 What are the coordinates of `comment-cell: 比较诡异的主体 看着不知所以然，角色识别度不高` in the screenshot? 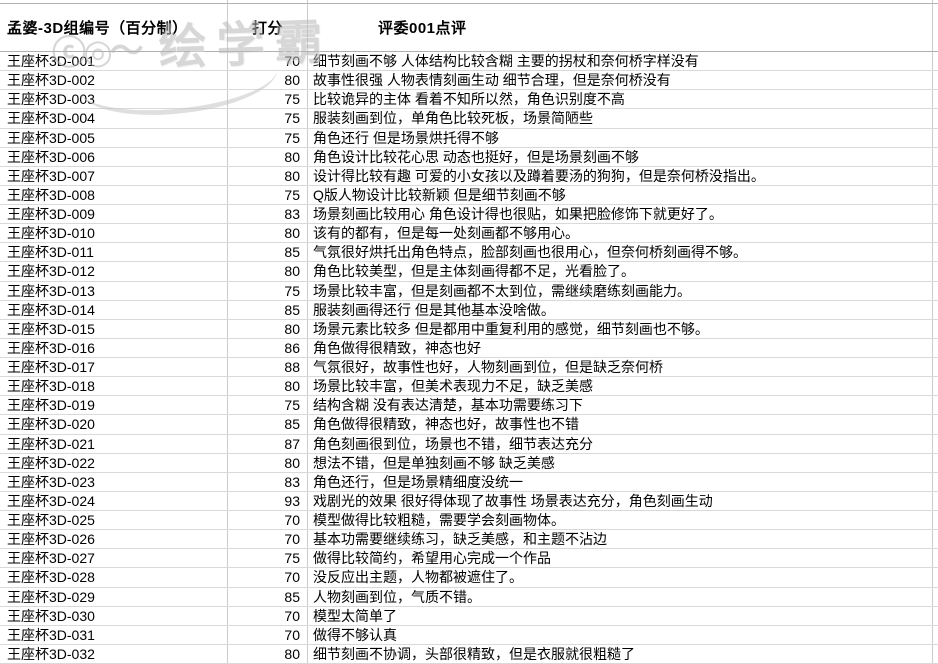 It's located at (620, 99).